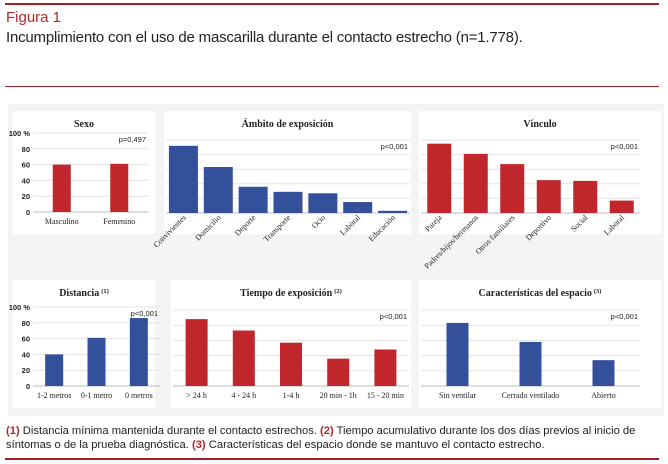 The width and height of the screenshot is (668, 464). Describe the element at coordinates (139, 395) in the screenshot. I see `x-tick-label: 0 metros` at that location.